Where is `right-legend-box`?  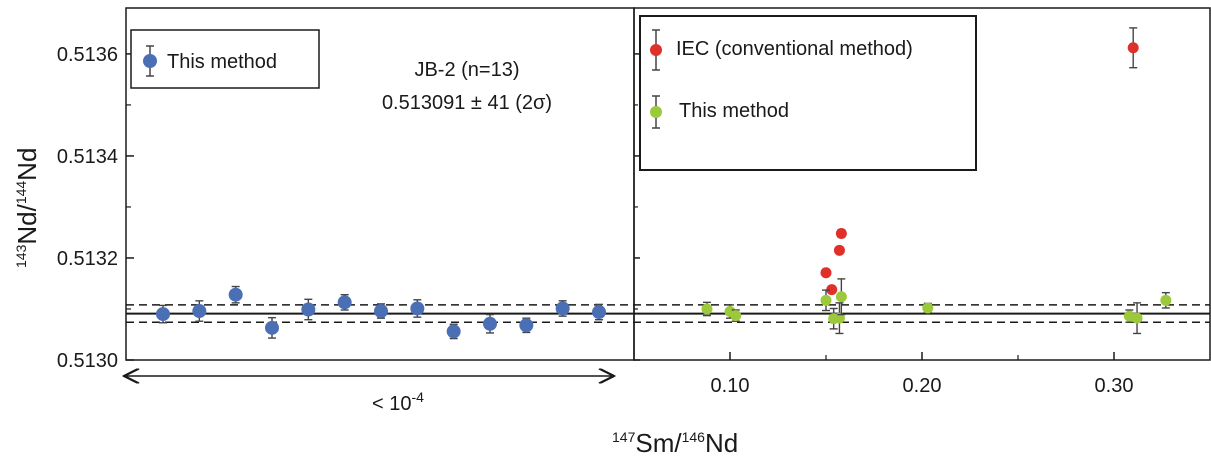 right-legend-box is located at coordinates (808, 93).